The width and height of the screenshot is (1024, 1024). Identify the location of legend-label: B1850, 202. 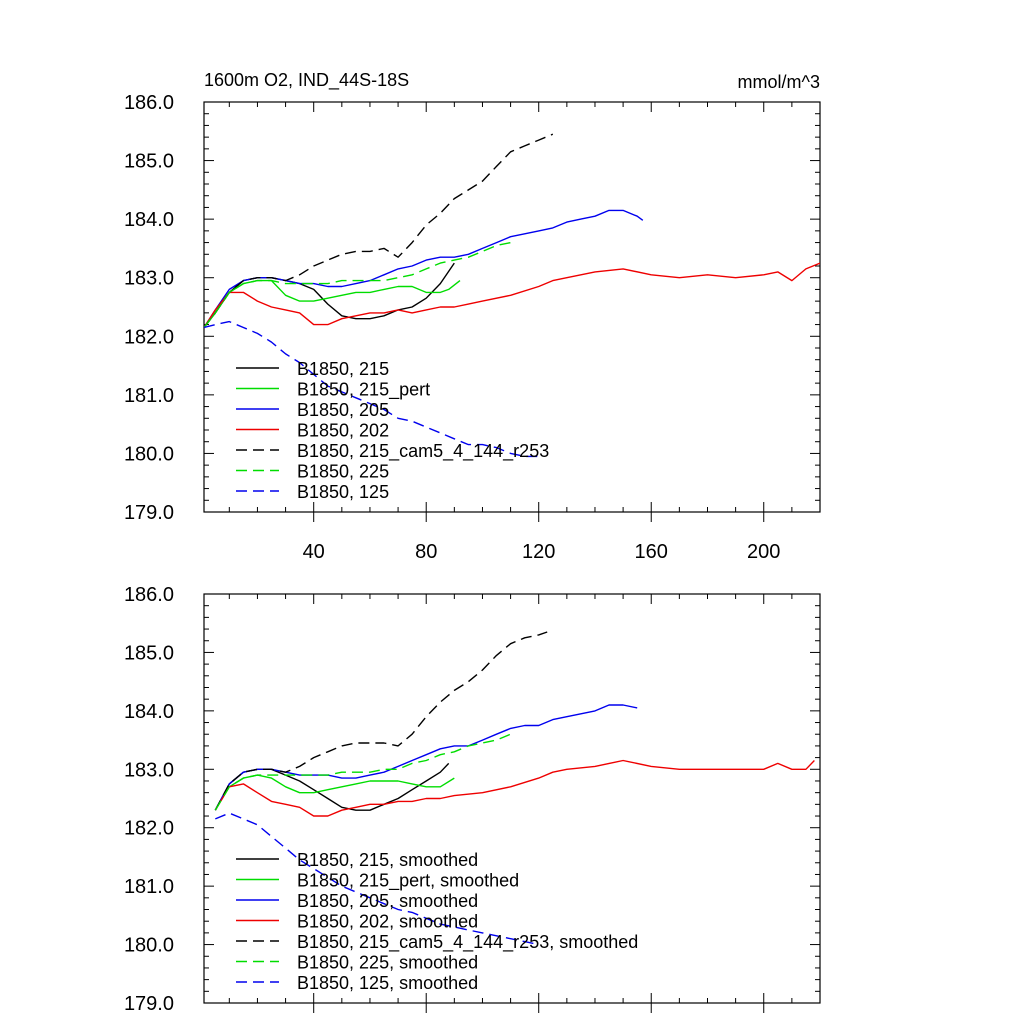
(343, 431).